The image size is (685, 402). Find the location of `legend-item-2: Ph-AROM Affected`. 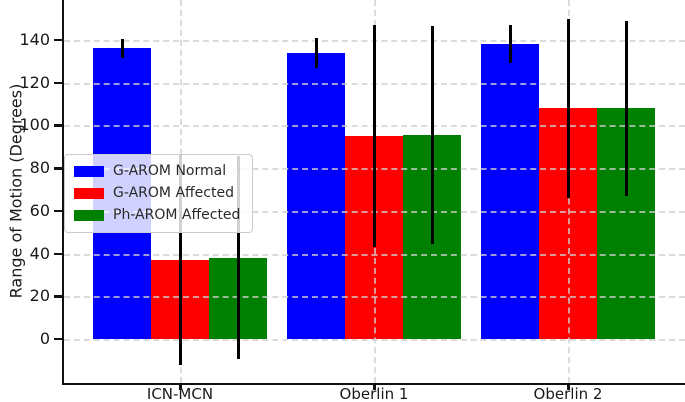

legend-item-2: Ph-AROM Affected is located at coordinates (157, 215).